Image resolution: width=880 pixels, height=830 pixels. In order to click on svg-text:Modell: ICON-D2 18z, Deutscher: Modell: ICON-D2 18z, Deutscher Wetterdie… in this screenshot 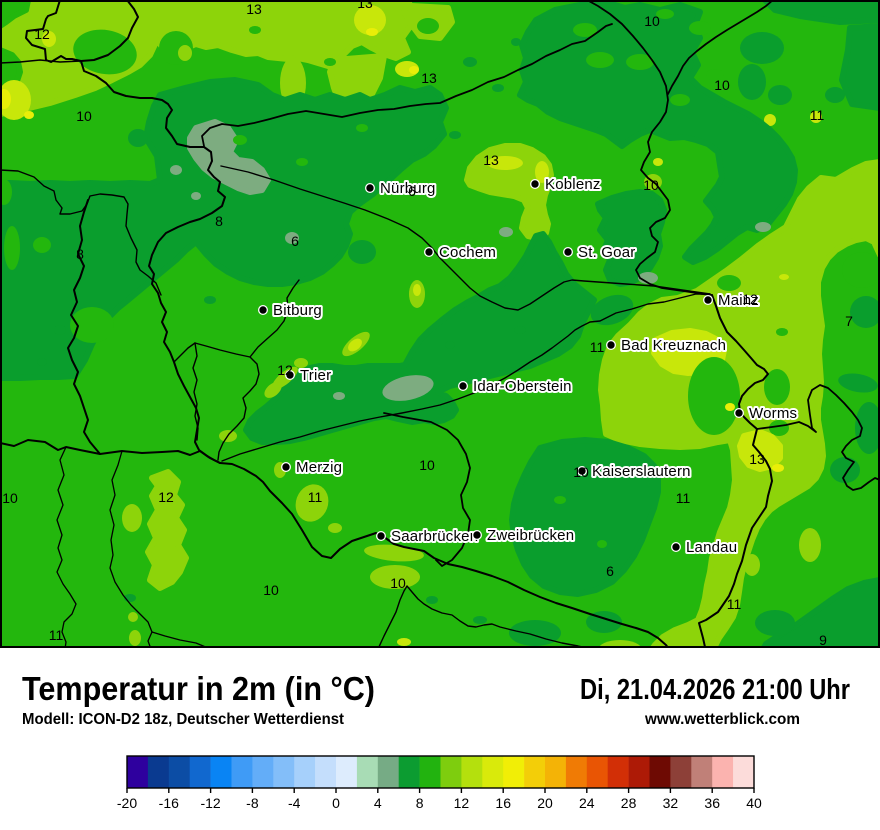, I will do `click(183, 719)`.